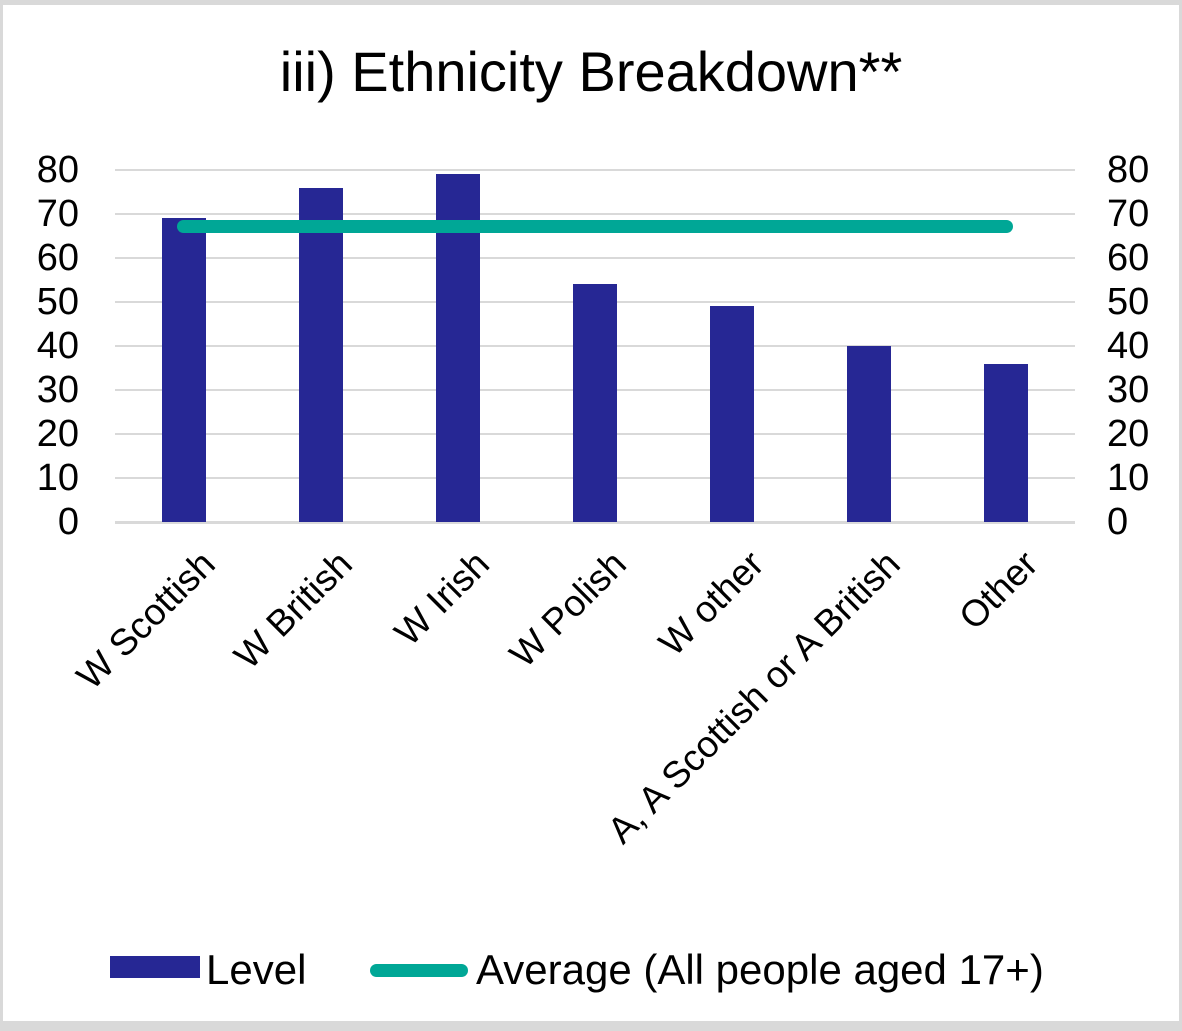 This screenshot has height=1031, width=1182. I want to click on y-axis-left-tick-60: 60, so click(57, 258).